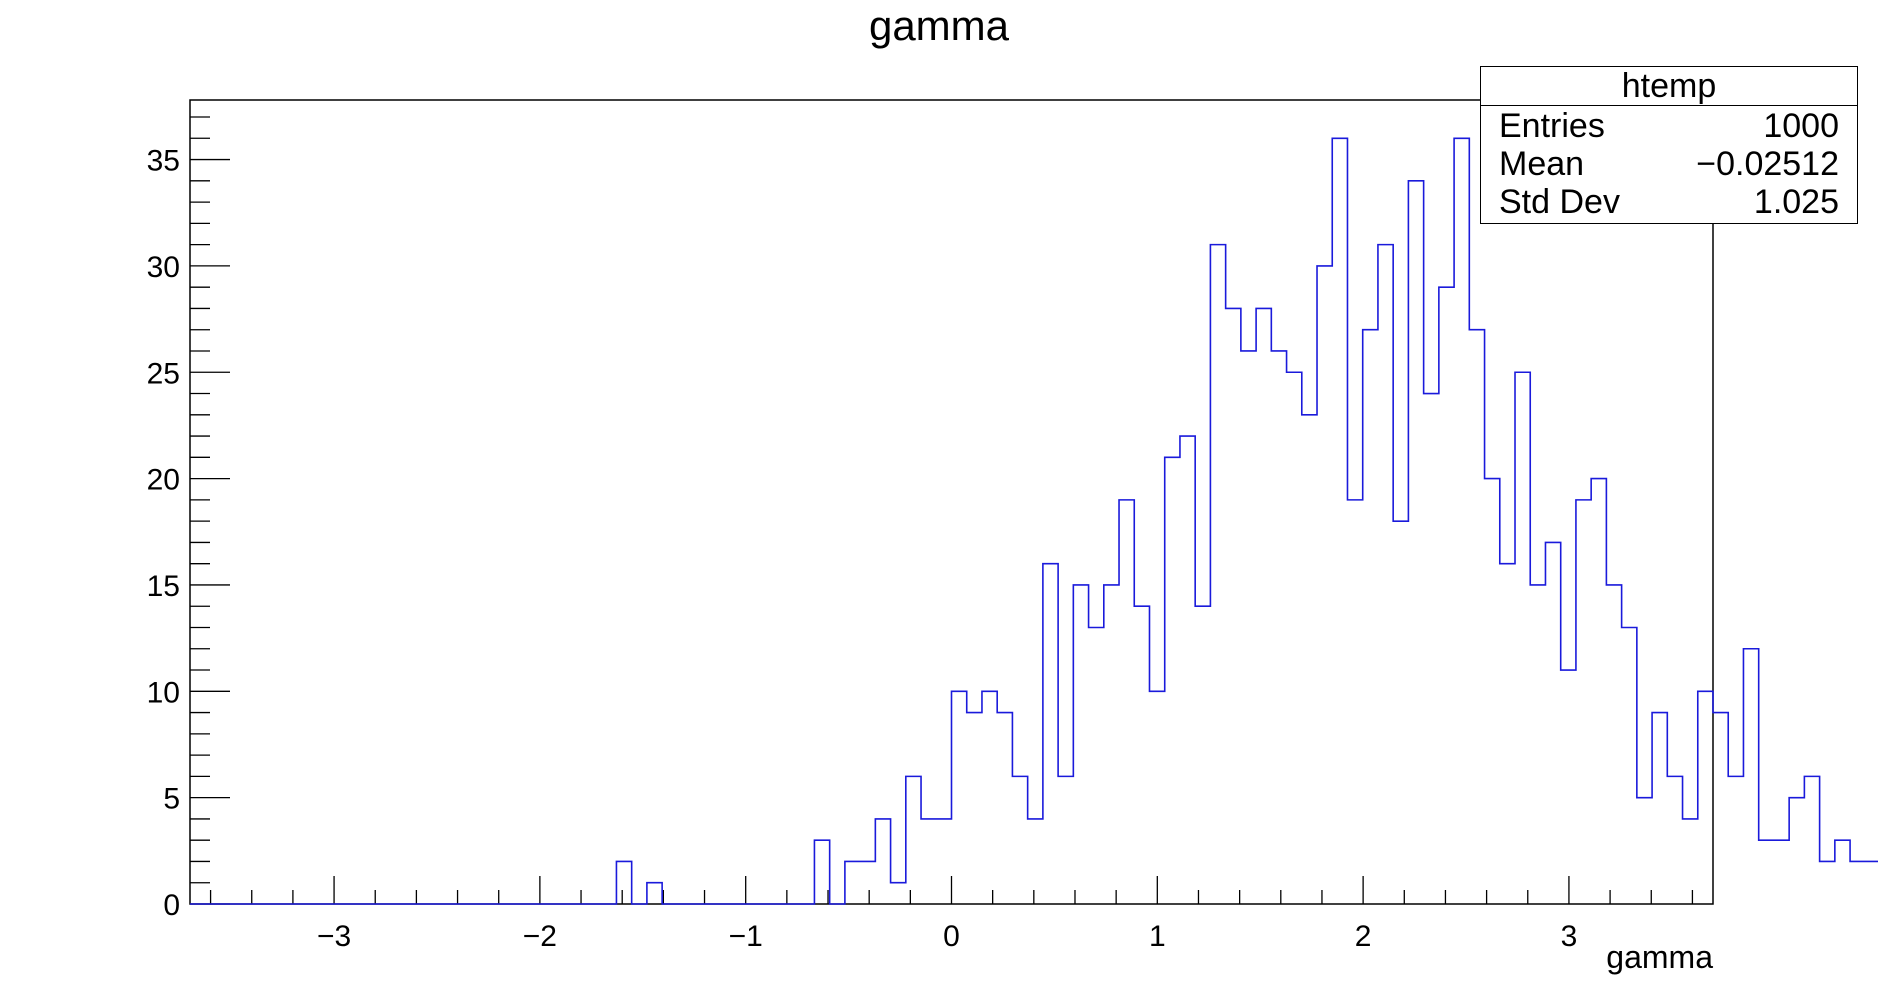 Image resolution: width=1878 pixels, height=992 pixels. I want to click on stats-value: 1.025, so click(1796, 202).